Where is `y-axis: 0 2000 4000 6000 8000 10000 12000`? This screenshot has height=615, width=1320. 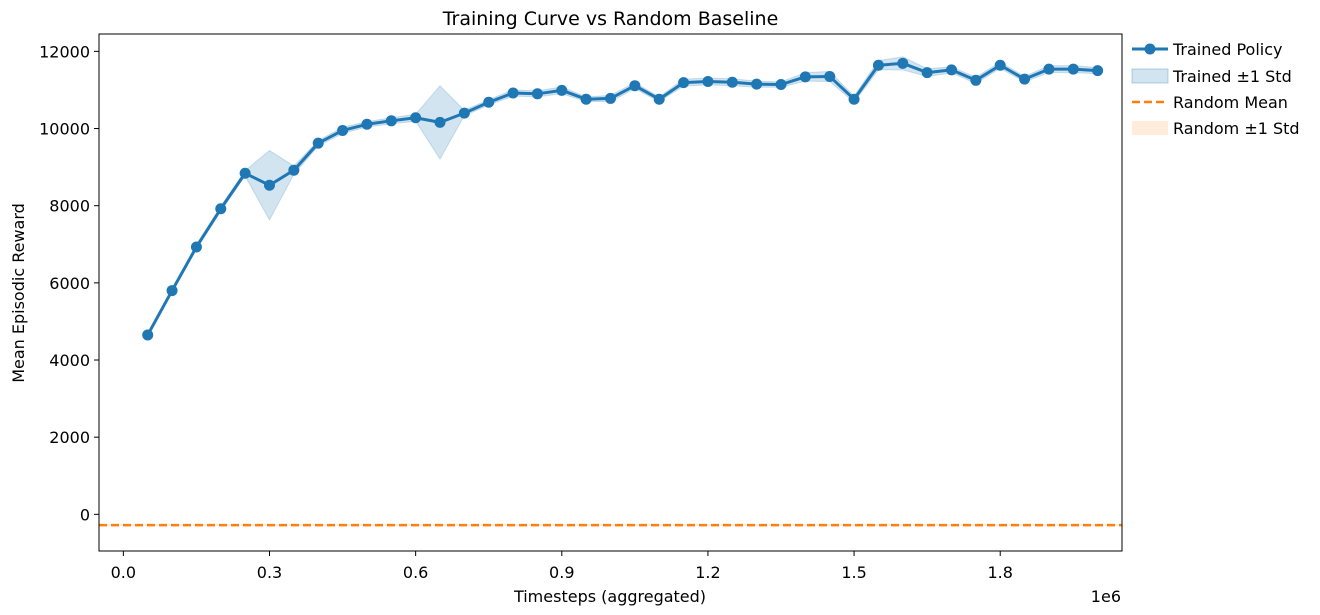 y-axis: 0 2000 4000 6000 8000 10000 12000 is located at coordinates (69, 283).